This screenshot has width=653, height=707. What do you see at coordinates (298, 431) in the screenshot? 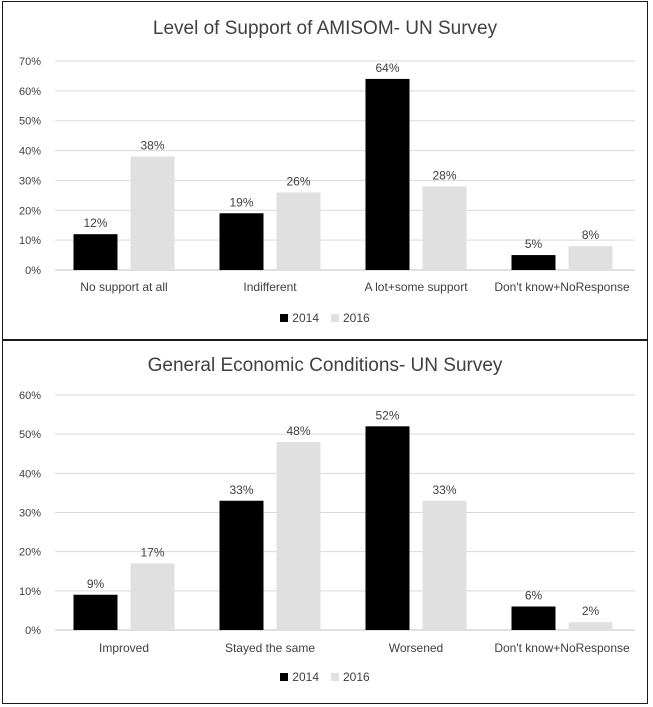
I see `data-label: 48%` at bounding box center [298, 431].